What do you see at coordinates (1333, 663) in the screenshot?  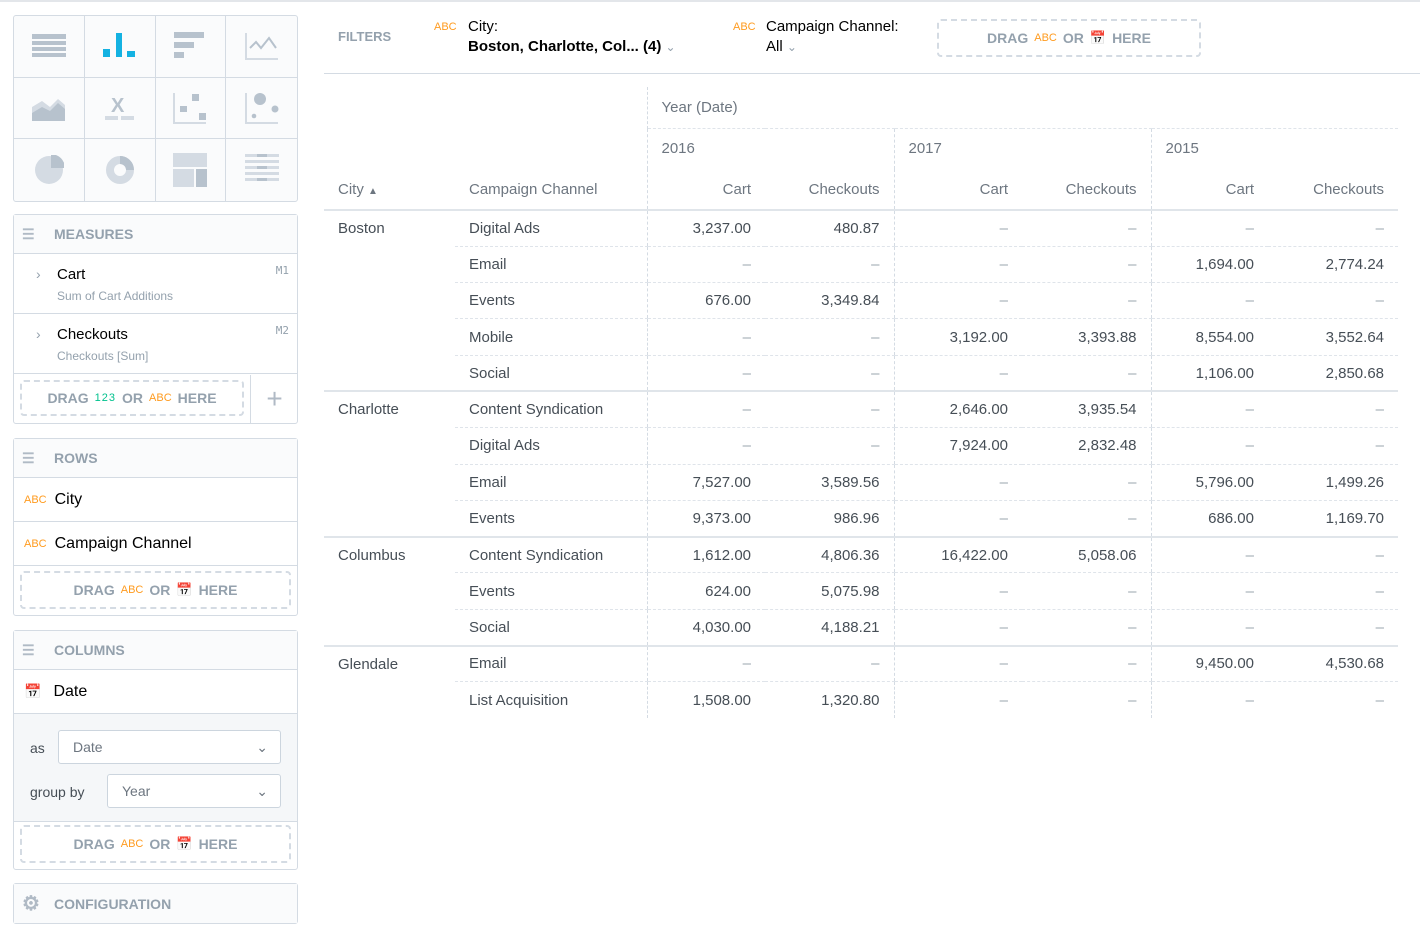 I see `value-cell: 4,530.68` at bounding box center [1333, 663].